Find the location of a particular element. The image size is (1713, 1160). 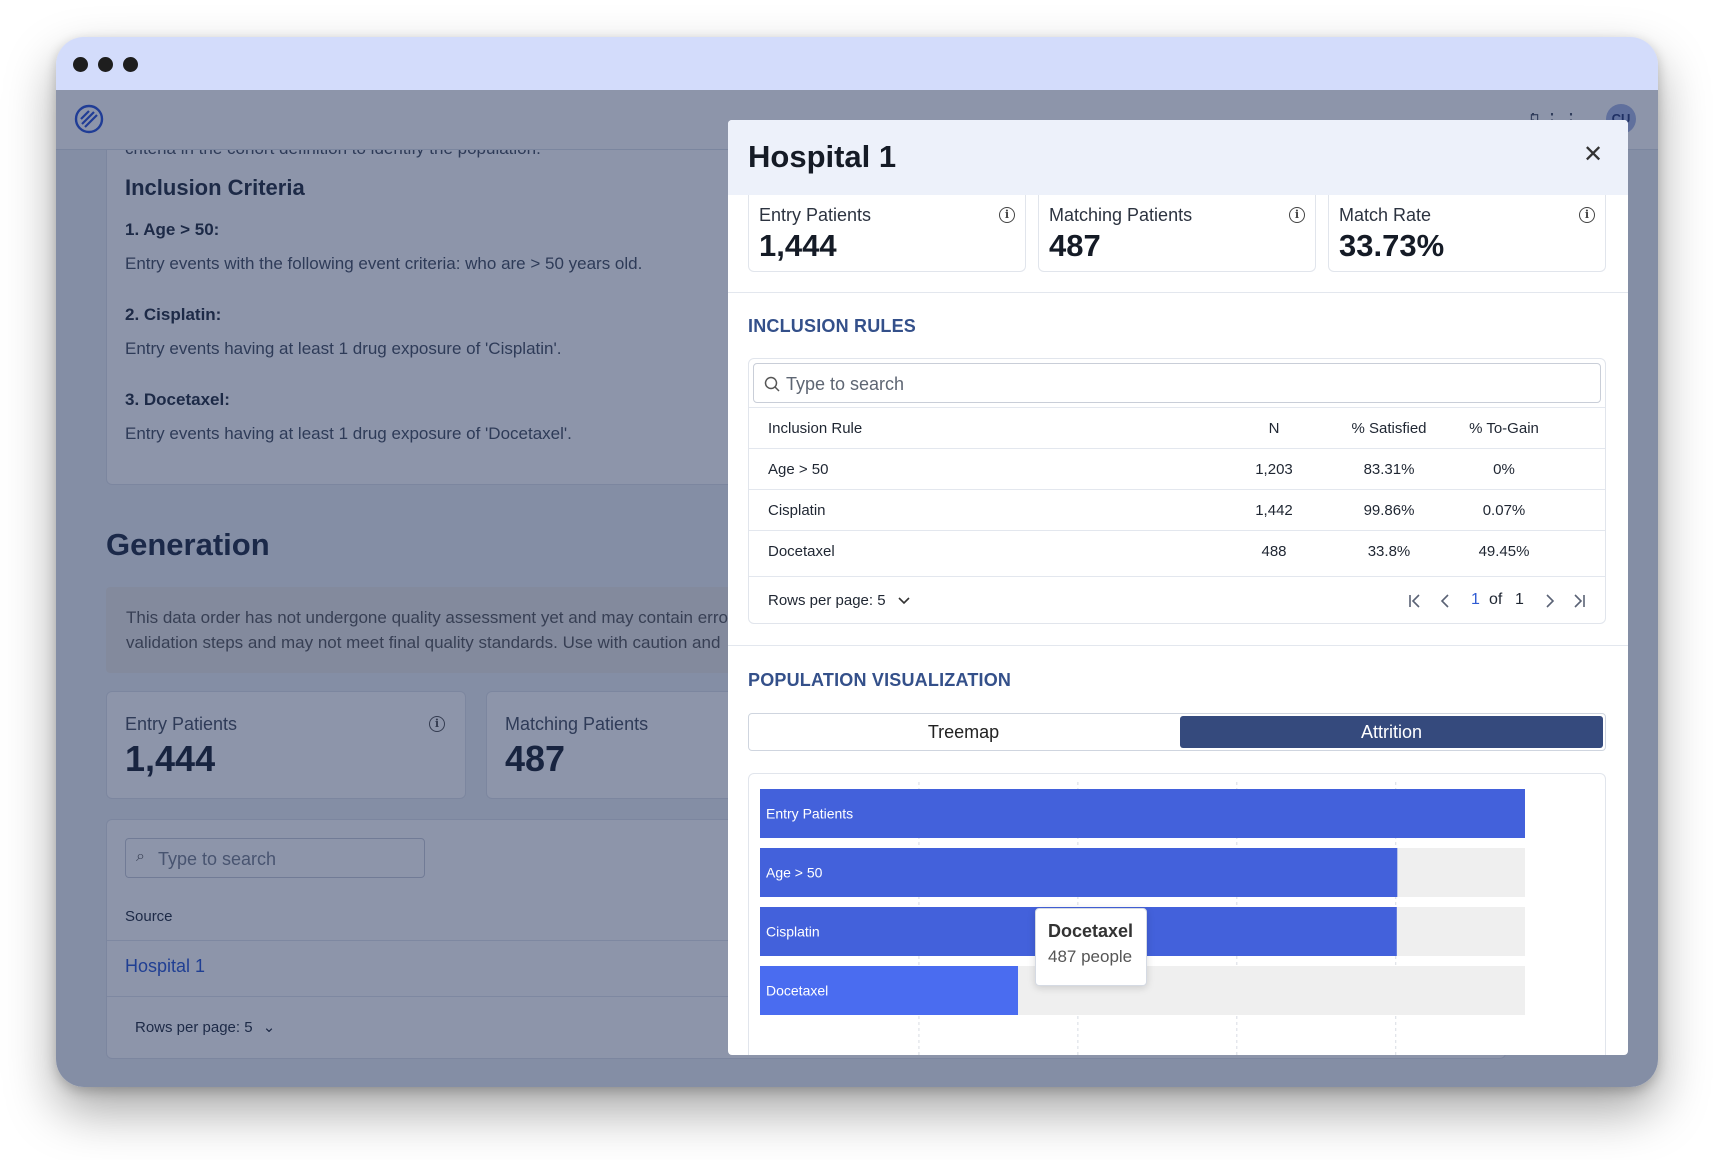

window-minimize-dot is located at coordinates (105, 64).